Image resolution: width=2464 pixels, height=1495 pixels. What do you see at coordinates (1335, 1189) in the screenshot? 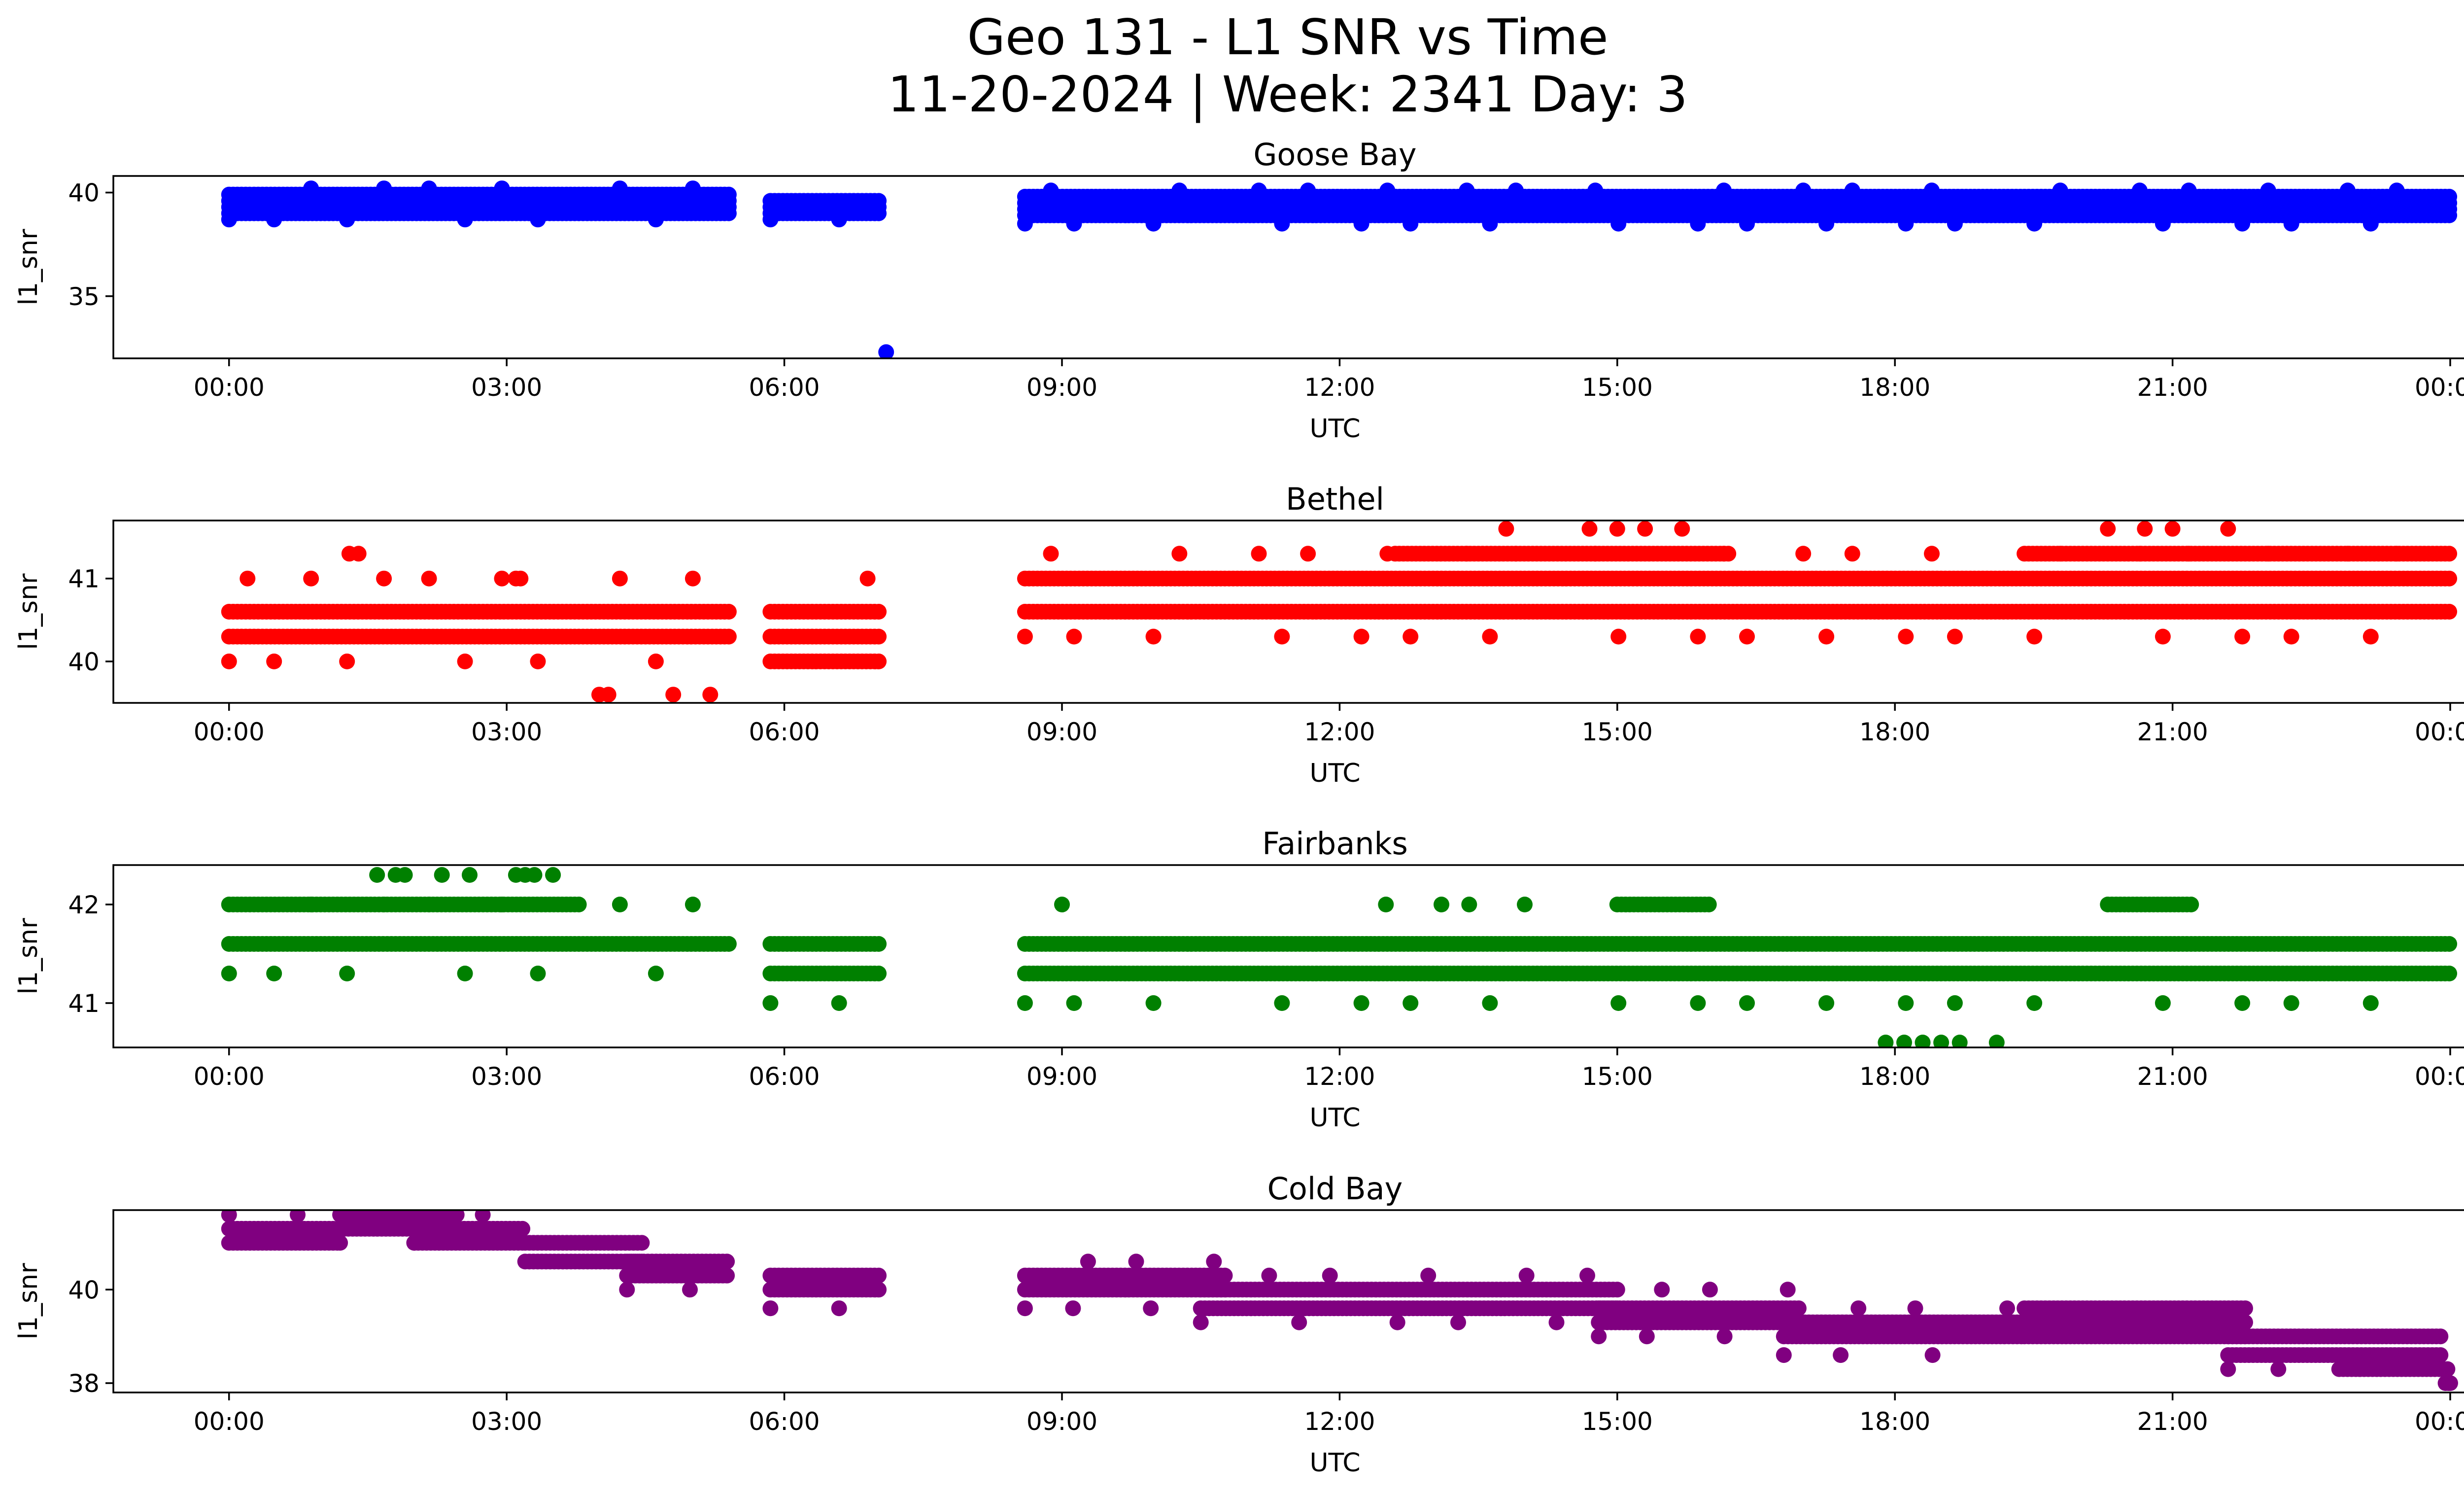
I see `panel-cold-bay-title: Cold Bay` at bounding box center [1335, 1189].